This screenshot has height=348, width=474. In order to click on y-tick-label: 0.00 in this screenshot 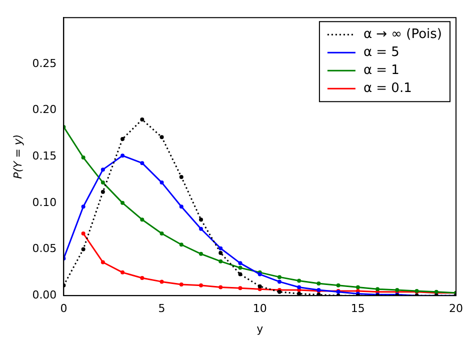, I will do `click(44, 295)`.